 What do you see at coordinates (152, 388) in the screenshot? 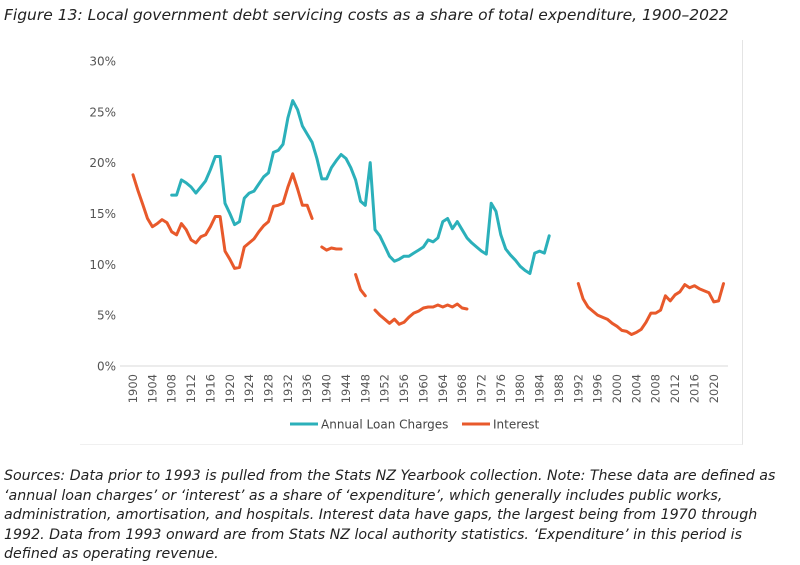
I see `x-tick-label: 1904` at bounding box center [152, 388].